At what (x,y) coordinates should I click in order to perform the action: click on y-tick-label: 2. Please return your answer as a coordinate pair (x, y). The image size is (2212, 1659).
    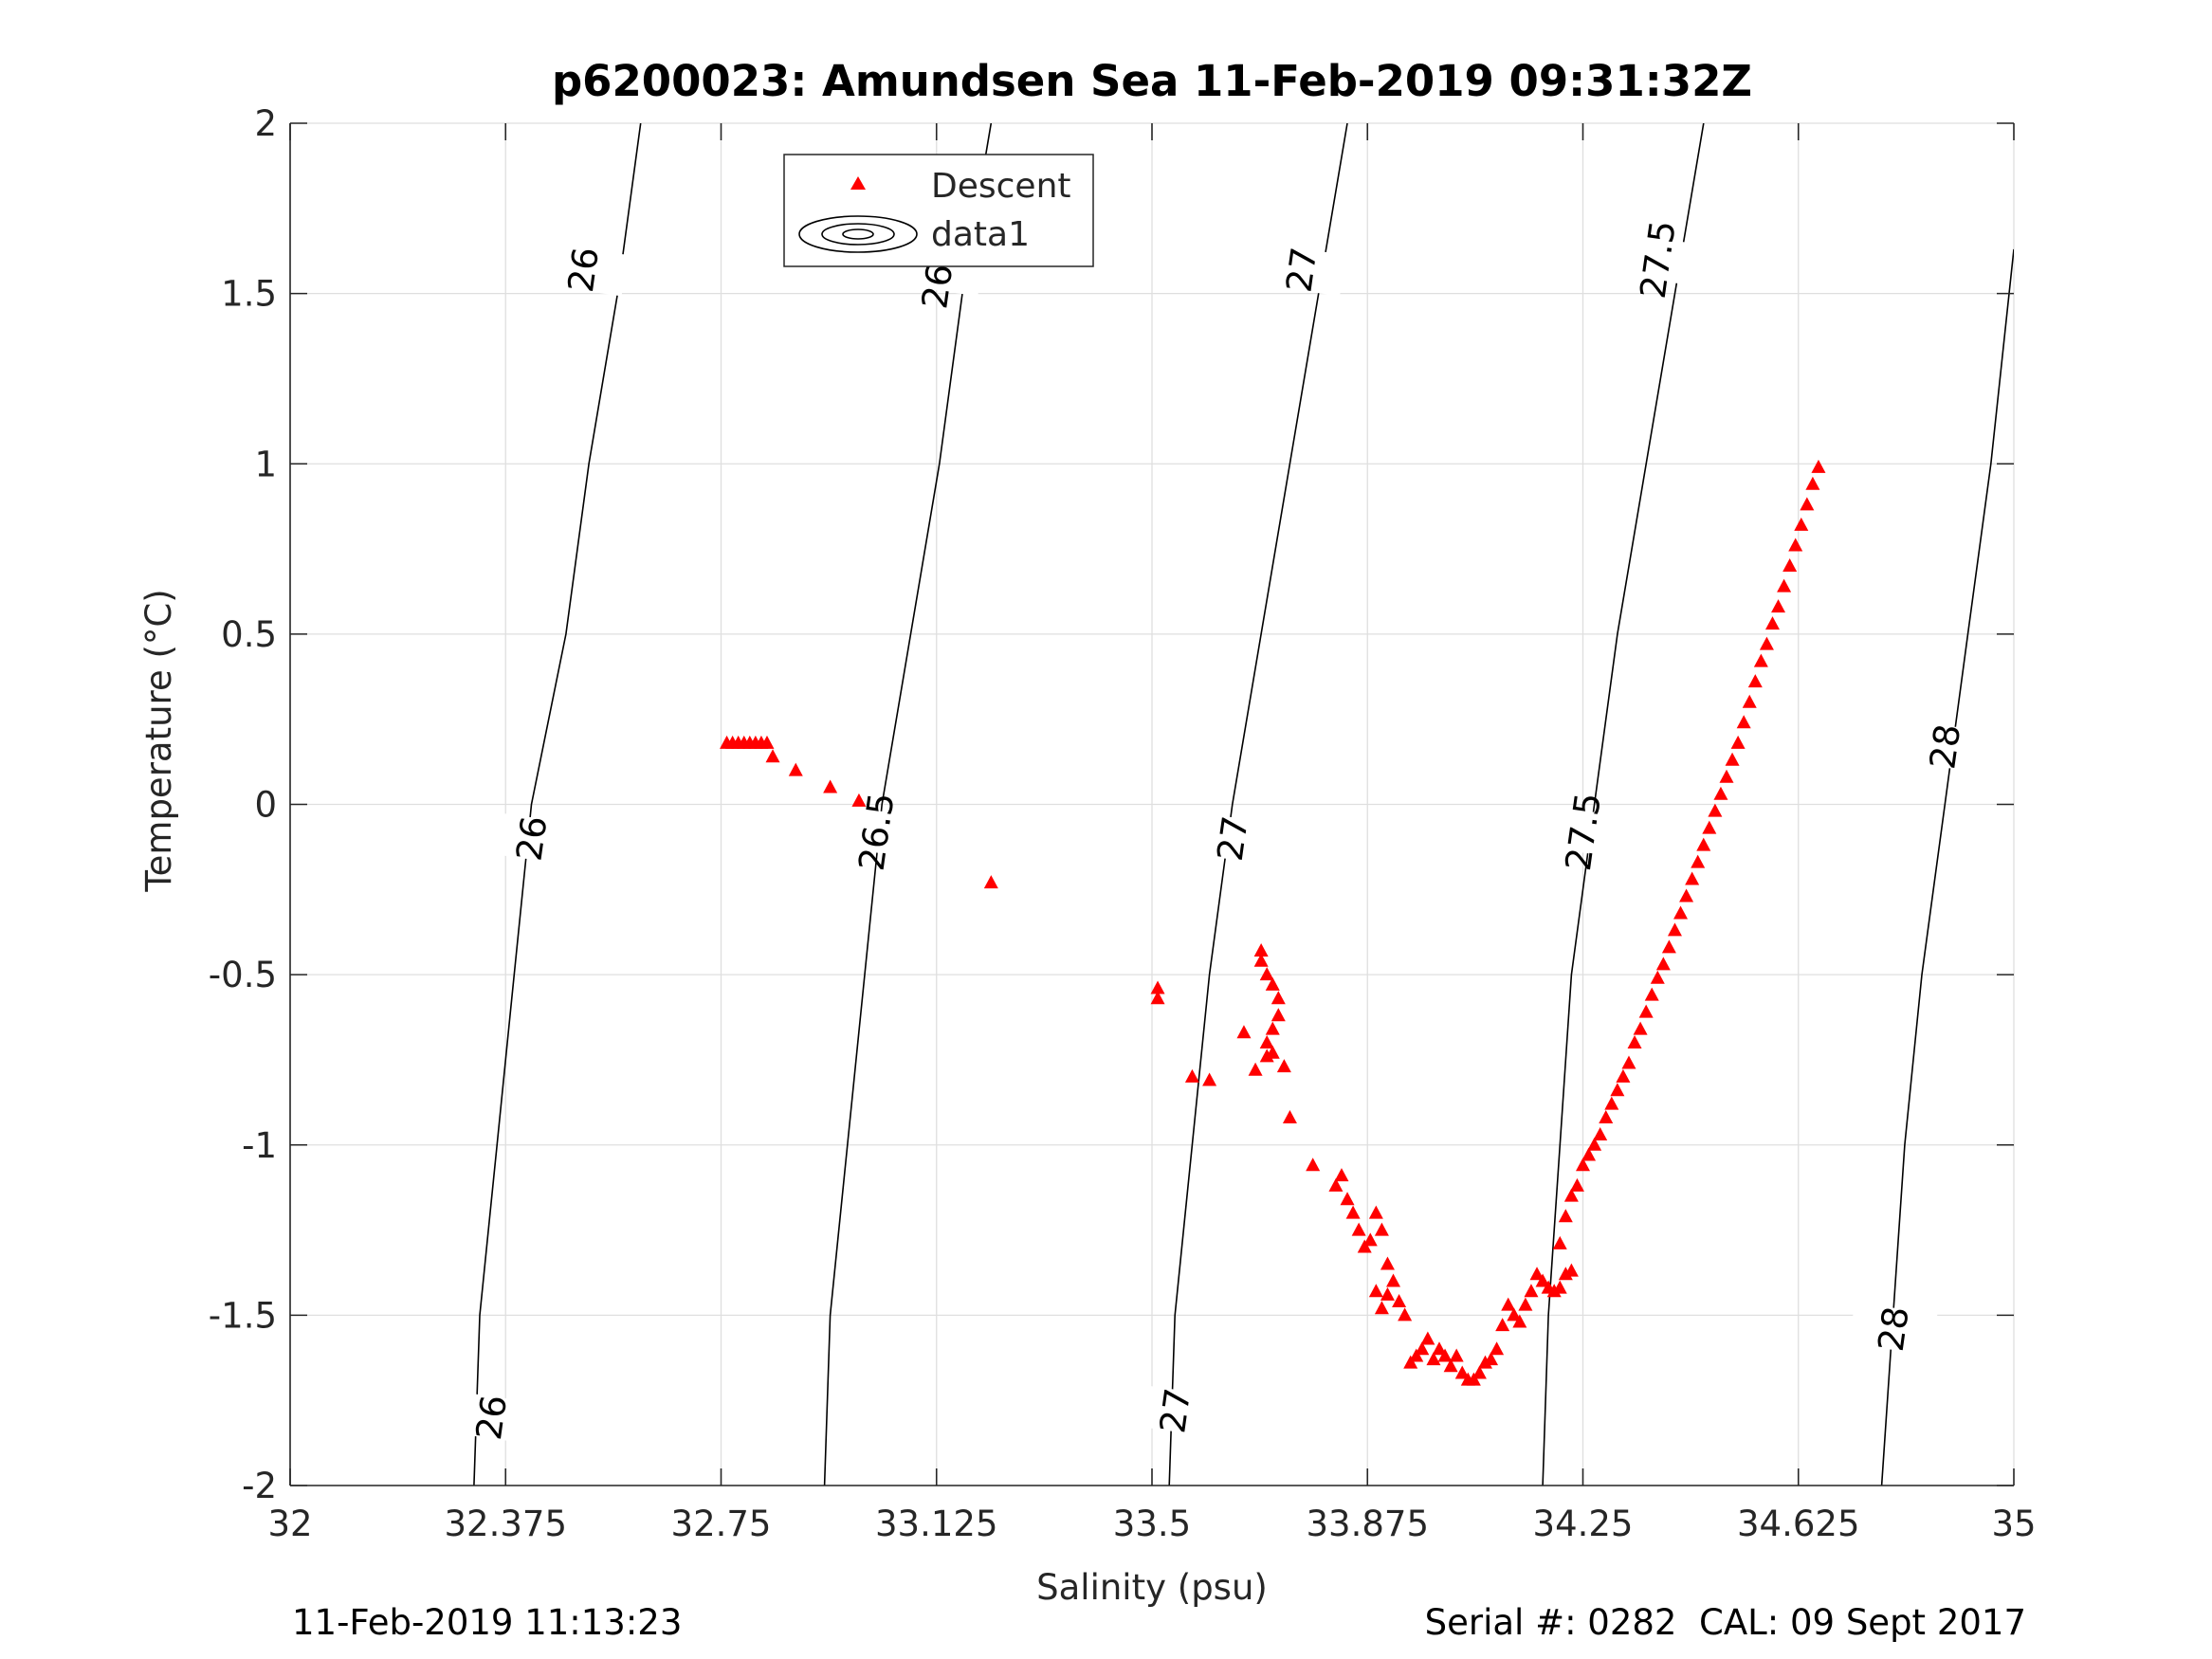
    Looking at the image, I should click on (265, 123).